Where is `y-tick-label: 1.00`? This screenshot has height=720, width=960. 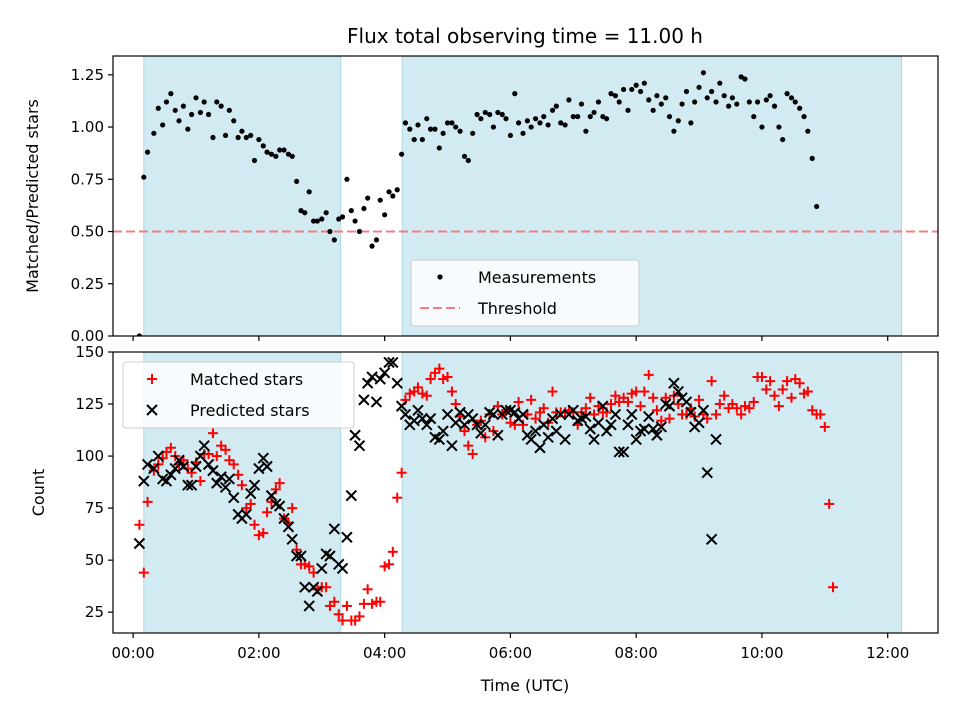 y-tick-label: 1.00 is located at coordinates (87, 127).